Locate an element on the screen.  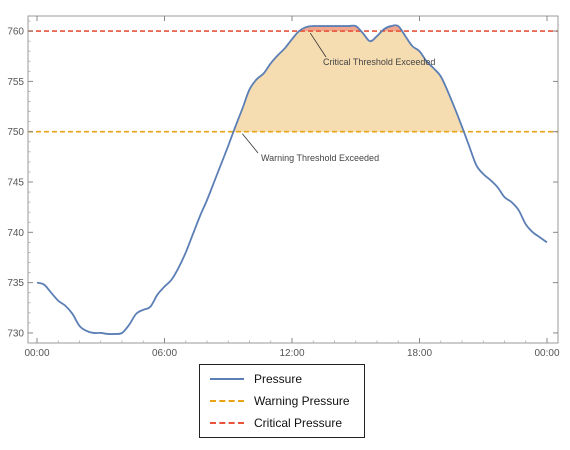
legend-label-warning: Warning Pressure is located at coordinates (302, 401).